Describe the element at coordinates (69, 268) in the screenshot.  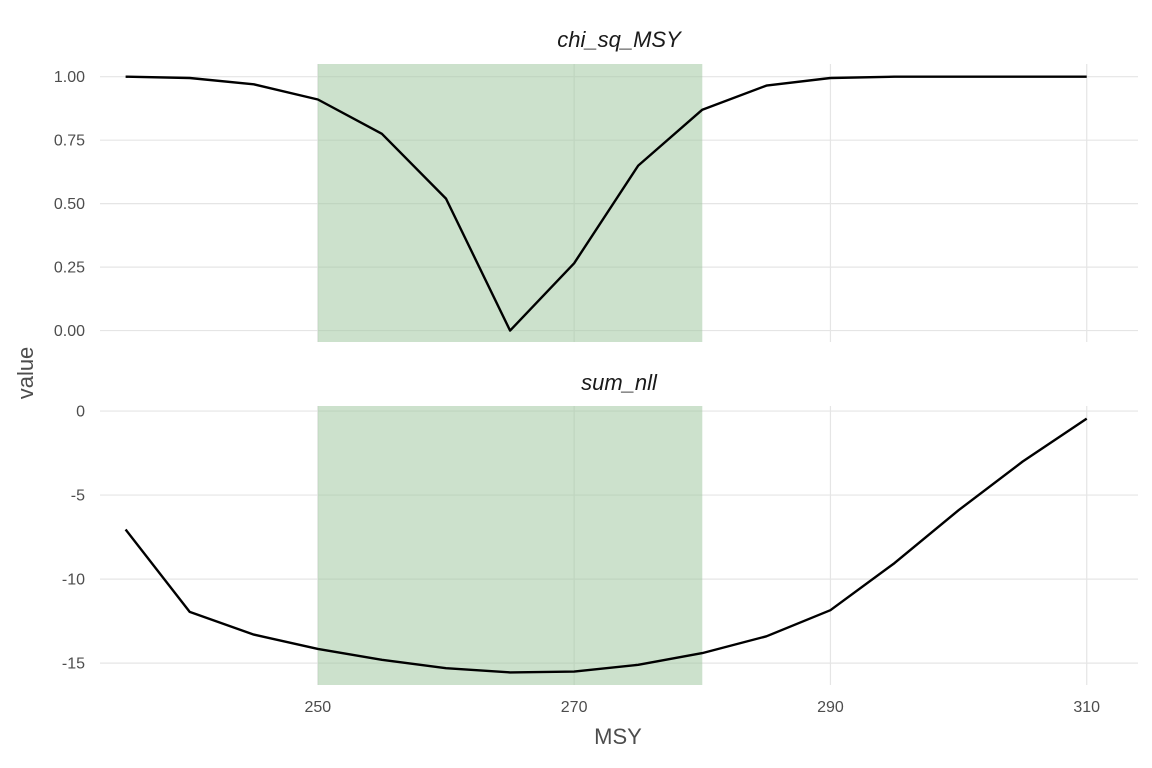
I see `y-tick-label: 0.25` at that location.